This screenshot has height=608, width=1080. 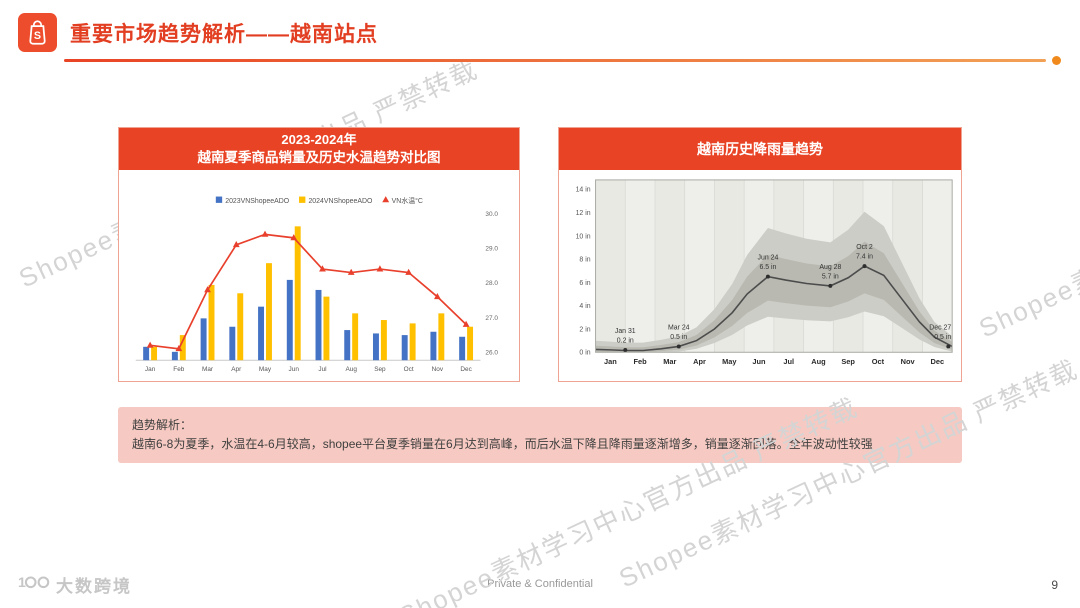 I want to click on svg-text: 6.5 in, so click(x=767, y=267).